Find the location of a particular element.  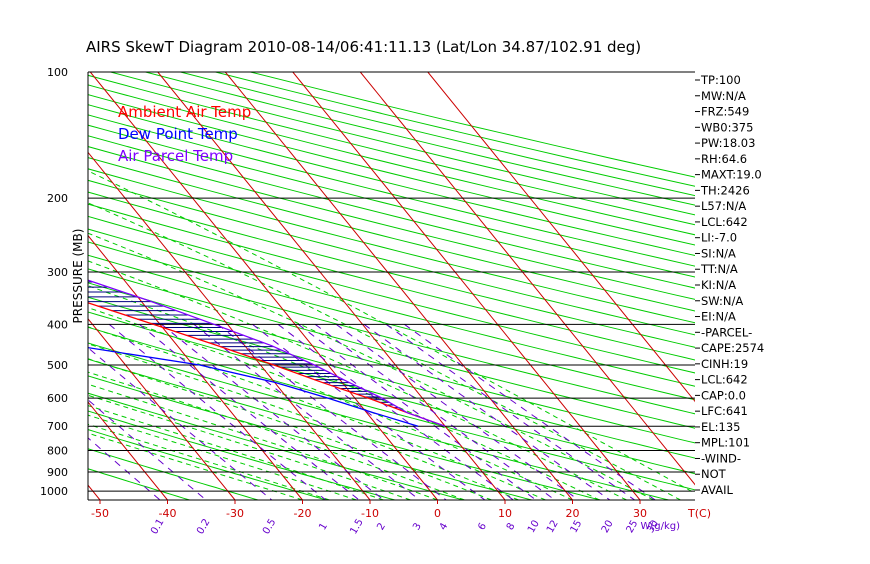

pressure-tick-label: 600 is located at coordinates (57, 398).